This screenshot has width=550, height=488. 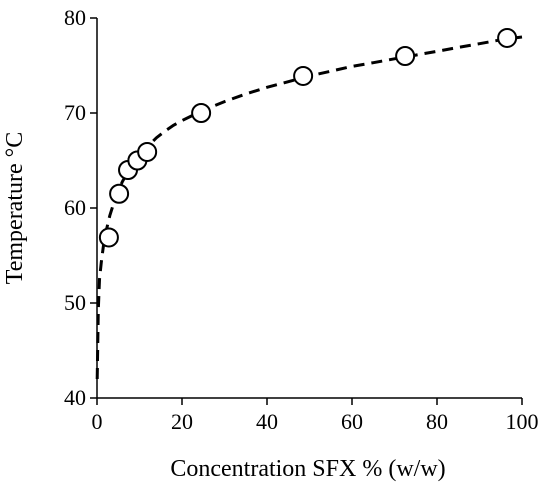 I want to click on x-axis-title: Concentration SFX % (w/w), so click(x=307, y=469).